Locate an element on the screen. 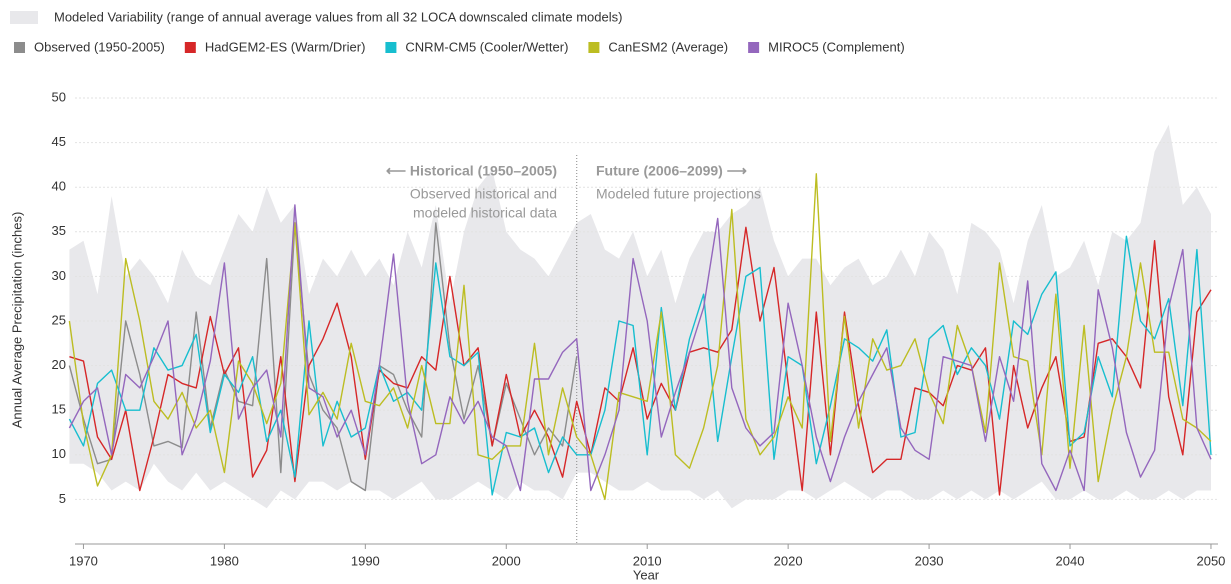  x-tick-label: 2040 is located at coordinates (1070, 560).